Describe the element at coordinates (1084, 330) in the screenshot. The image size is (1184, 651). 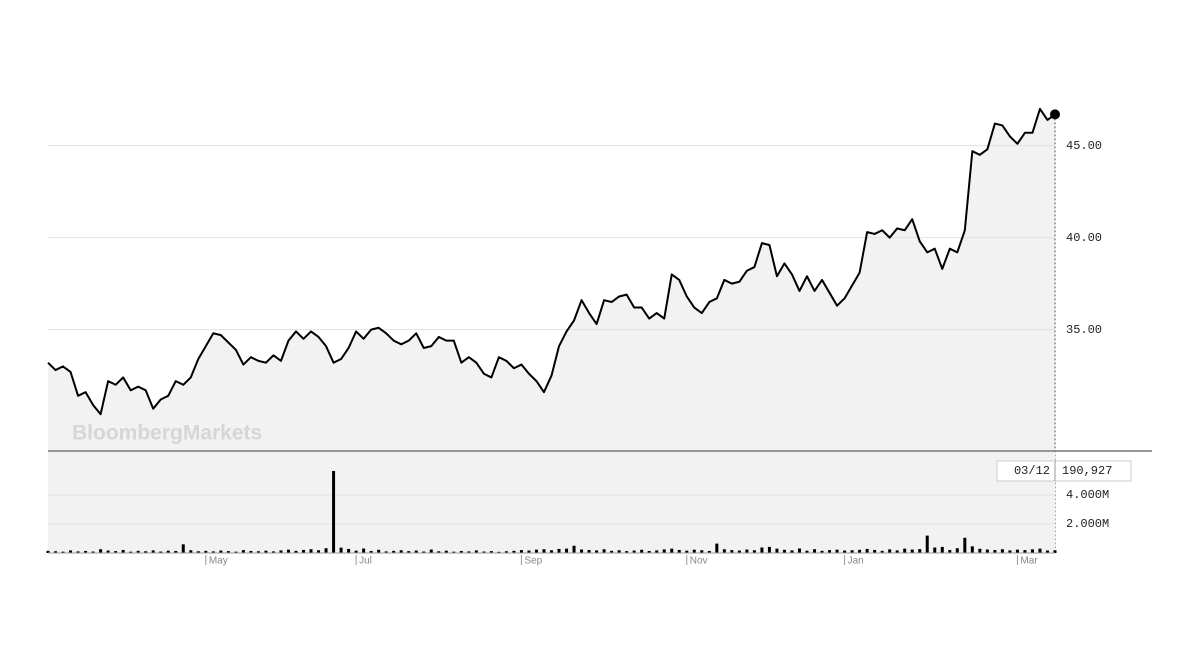
I see `y-tick-label: 35.00` at that location.